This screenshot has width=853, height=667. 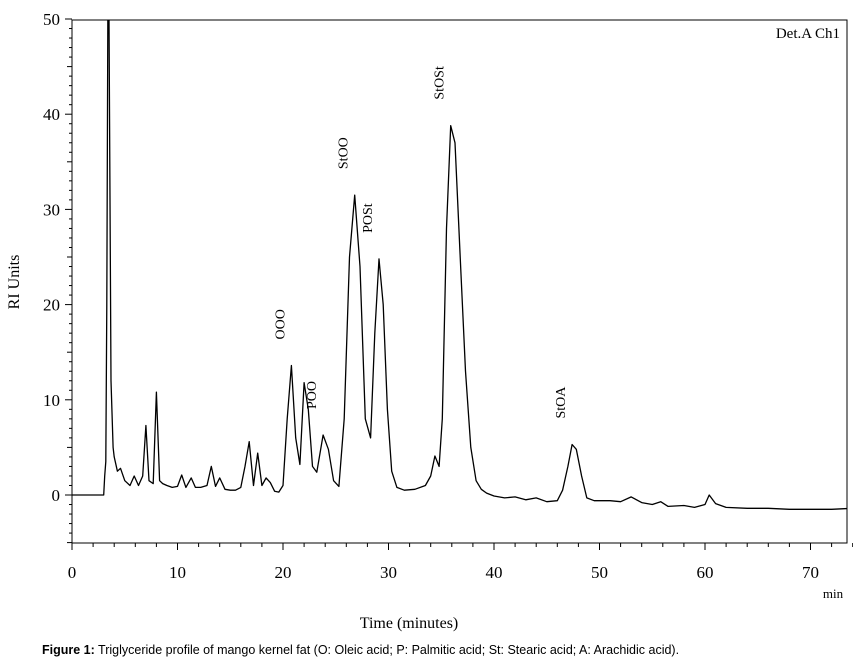 I want to click on y-tick-label: 50, so click(x=51, y=19).